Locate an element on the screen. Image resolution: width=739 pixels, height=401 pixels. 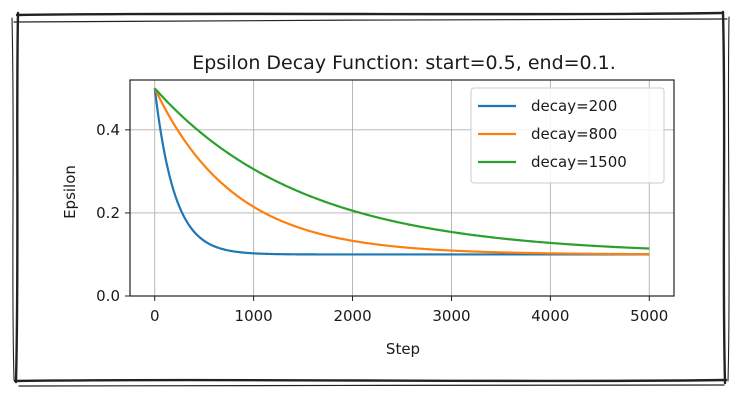
legend-label: decay=800 is located at coordinates (574, 134).